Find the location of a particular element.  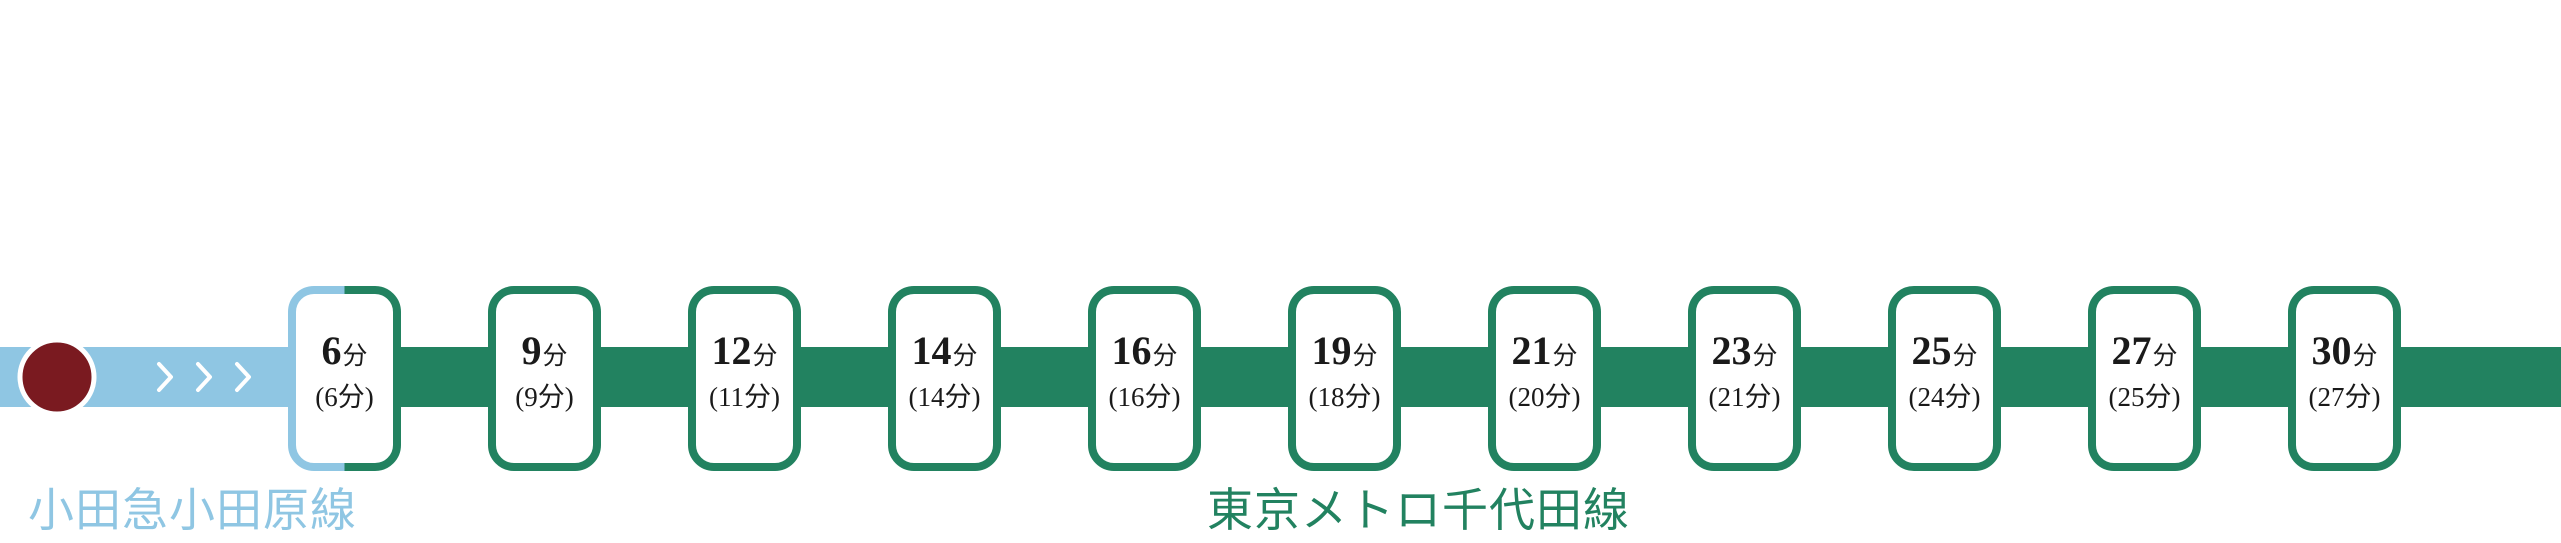

stop-alt-minutes: (6分) is located at coordinates (344, 397).